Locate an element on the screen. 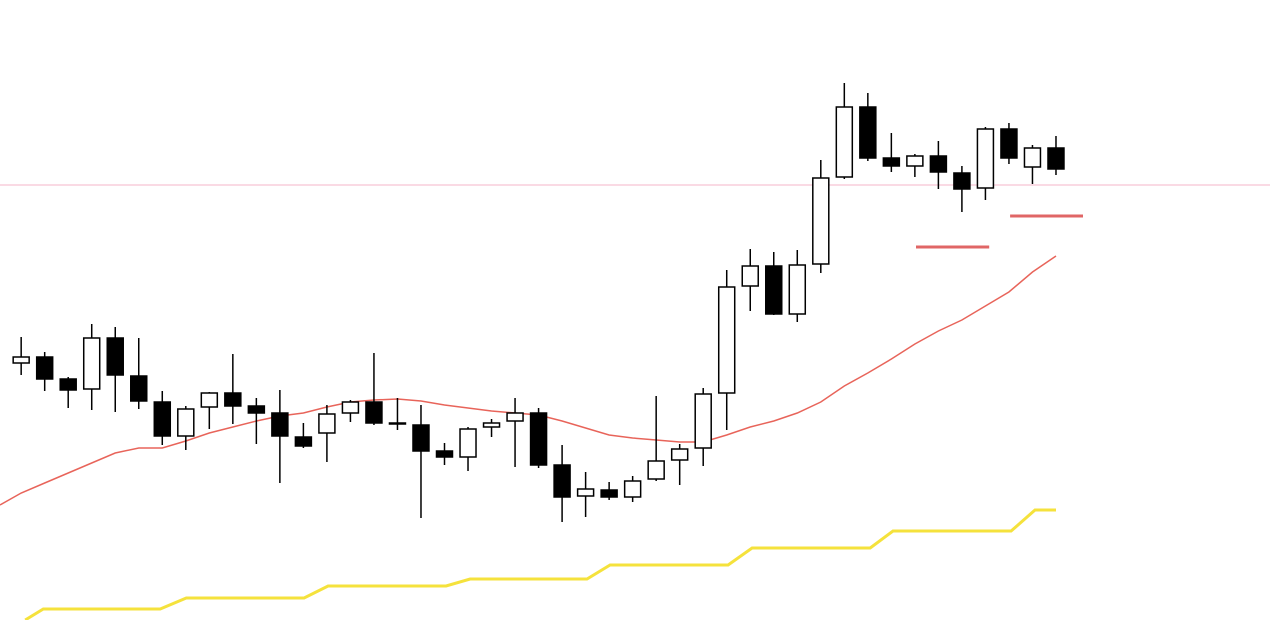  indicator-line is located at coordinates (540, 564).